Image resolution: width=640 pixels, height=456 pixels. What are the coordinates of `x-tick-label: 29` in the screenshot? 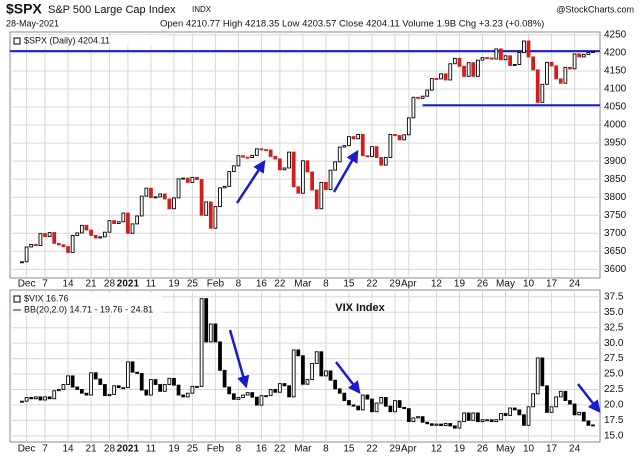 It's located at (395, 284).